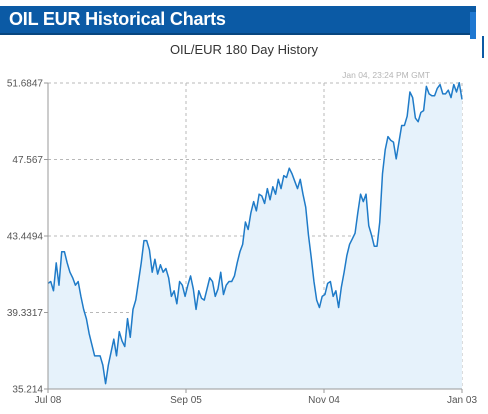 This screenshot has width=488, height=414. What do you see at coordinates (238, 22) in the screenshot?
I see `page-header: OIL EUR Historical Charts` at bounding box center [238, 22].